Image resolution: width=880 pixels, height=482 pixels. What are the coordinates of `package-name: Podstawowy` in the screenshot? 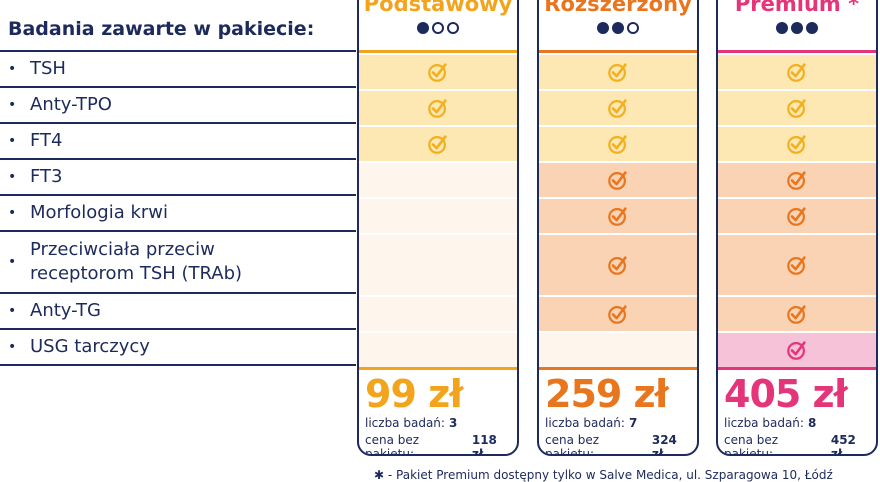 It's located at (438, 8).